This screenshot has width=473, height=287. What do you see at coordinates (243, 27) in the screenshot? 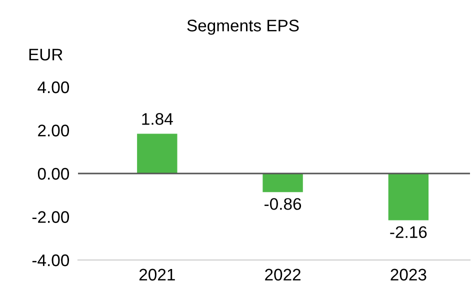
I see `chart-title: Segments EPS` at bounding box center [243, 27].